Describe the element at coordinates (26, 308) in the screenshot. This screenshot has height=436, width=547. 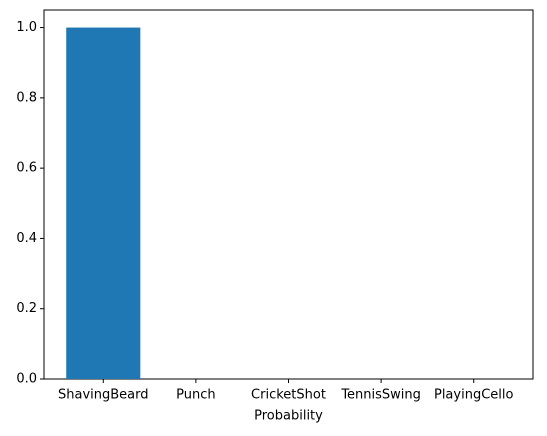
I see `y-tick-label: 0.2` at that location.